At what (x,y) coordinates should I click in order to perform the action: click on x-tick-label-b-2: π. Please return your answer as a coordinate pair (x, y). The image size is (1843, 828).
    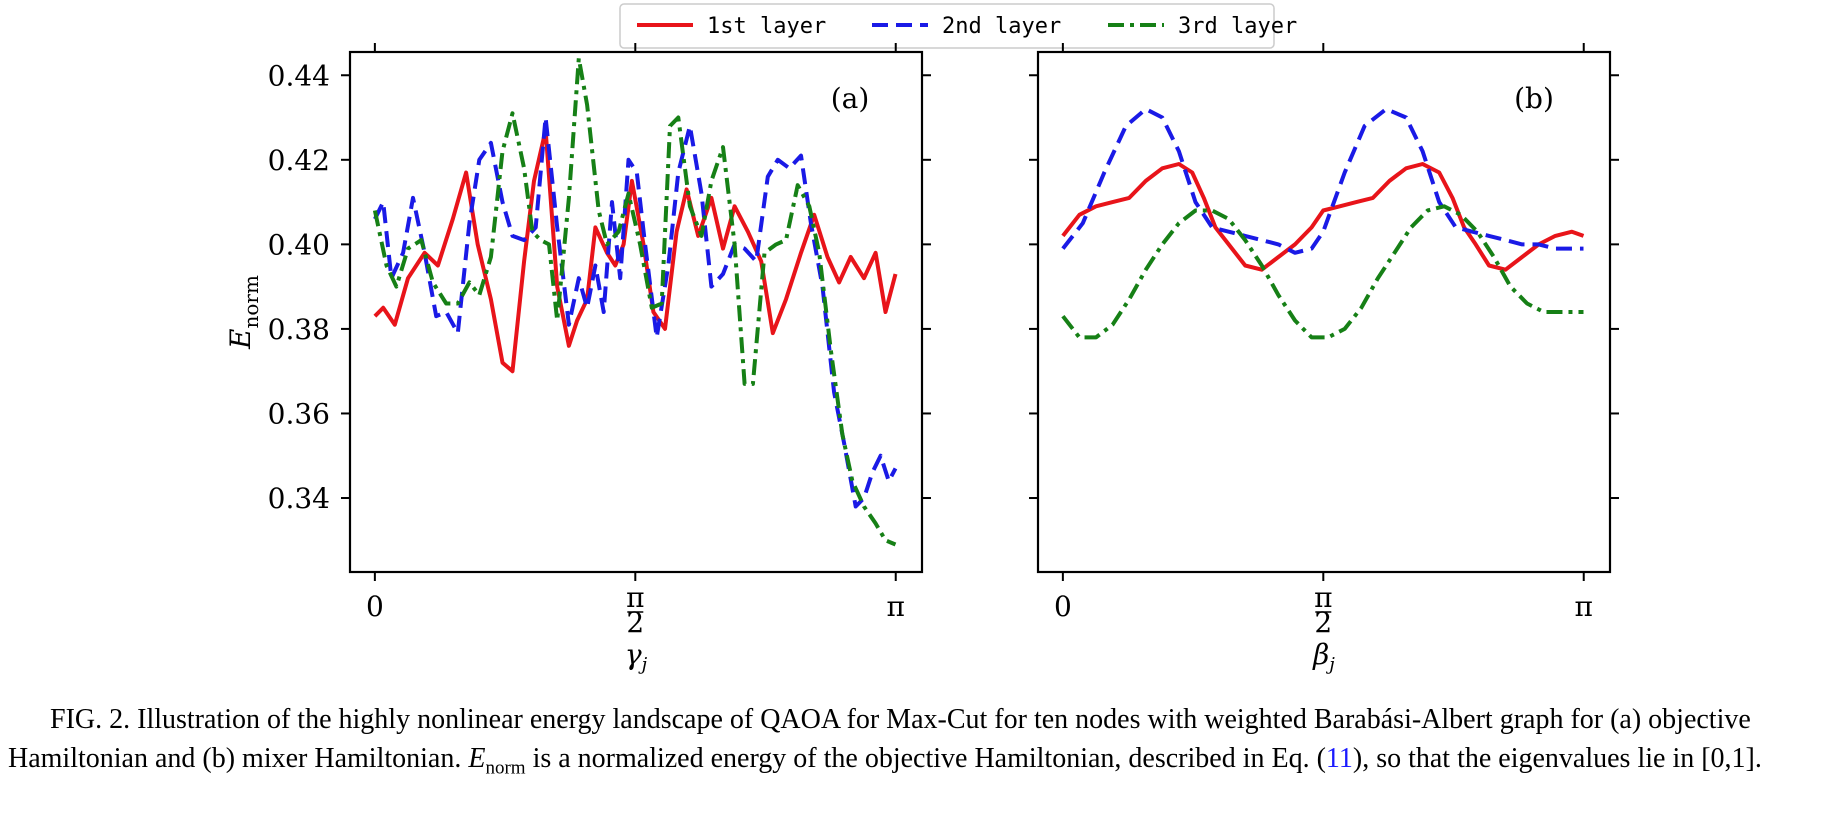
    Looking at the image, I should click on (1584, 606).